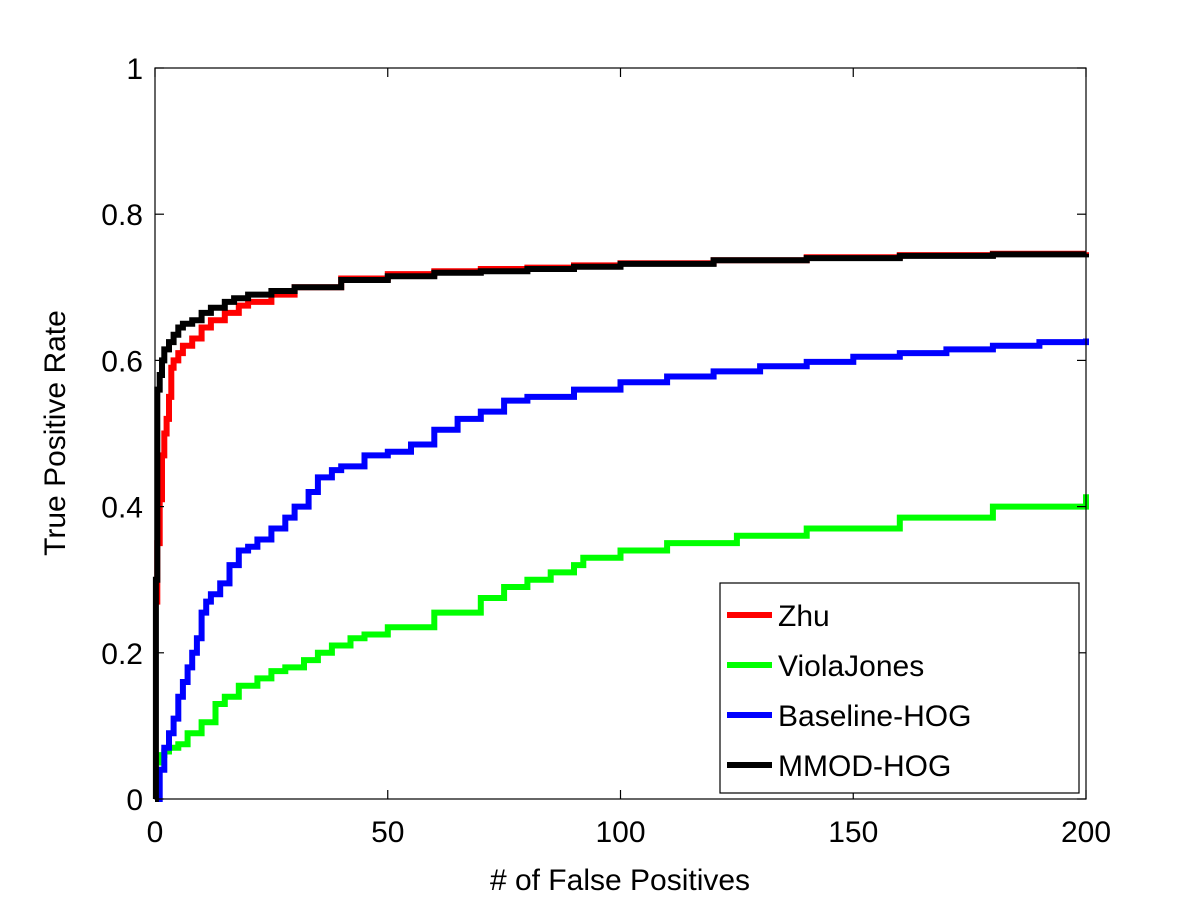 The width and height of the screenshot is (1200, 900). What do you see at coordinates (874, 716) in the screenshot?
I see `legend-label-baseline-hog: Baseline-HOG` at bounding box center [874, 716].